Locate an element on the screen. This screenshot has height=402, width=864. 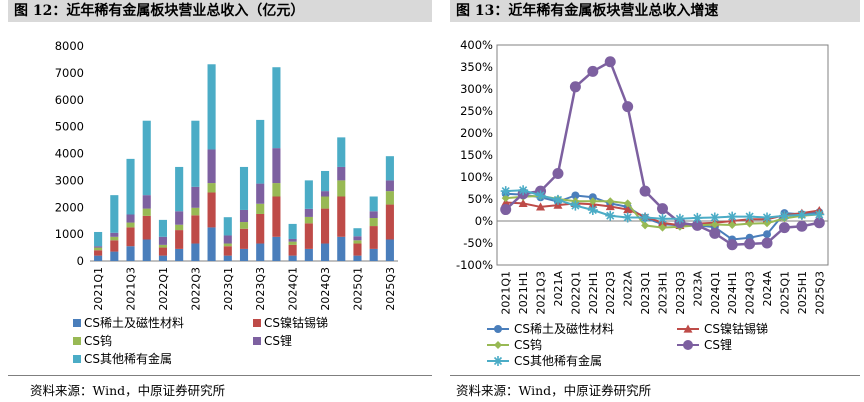
right-panel-title: 图 13：近年稀有金属板块营业总收入增速 is located at coordinates (655, 11).